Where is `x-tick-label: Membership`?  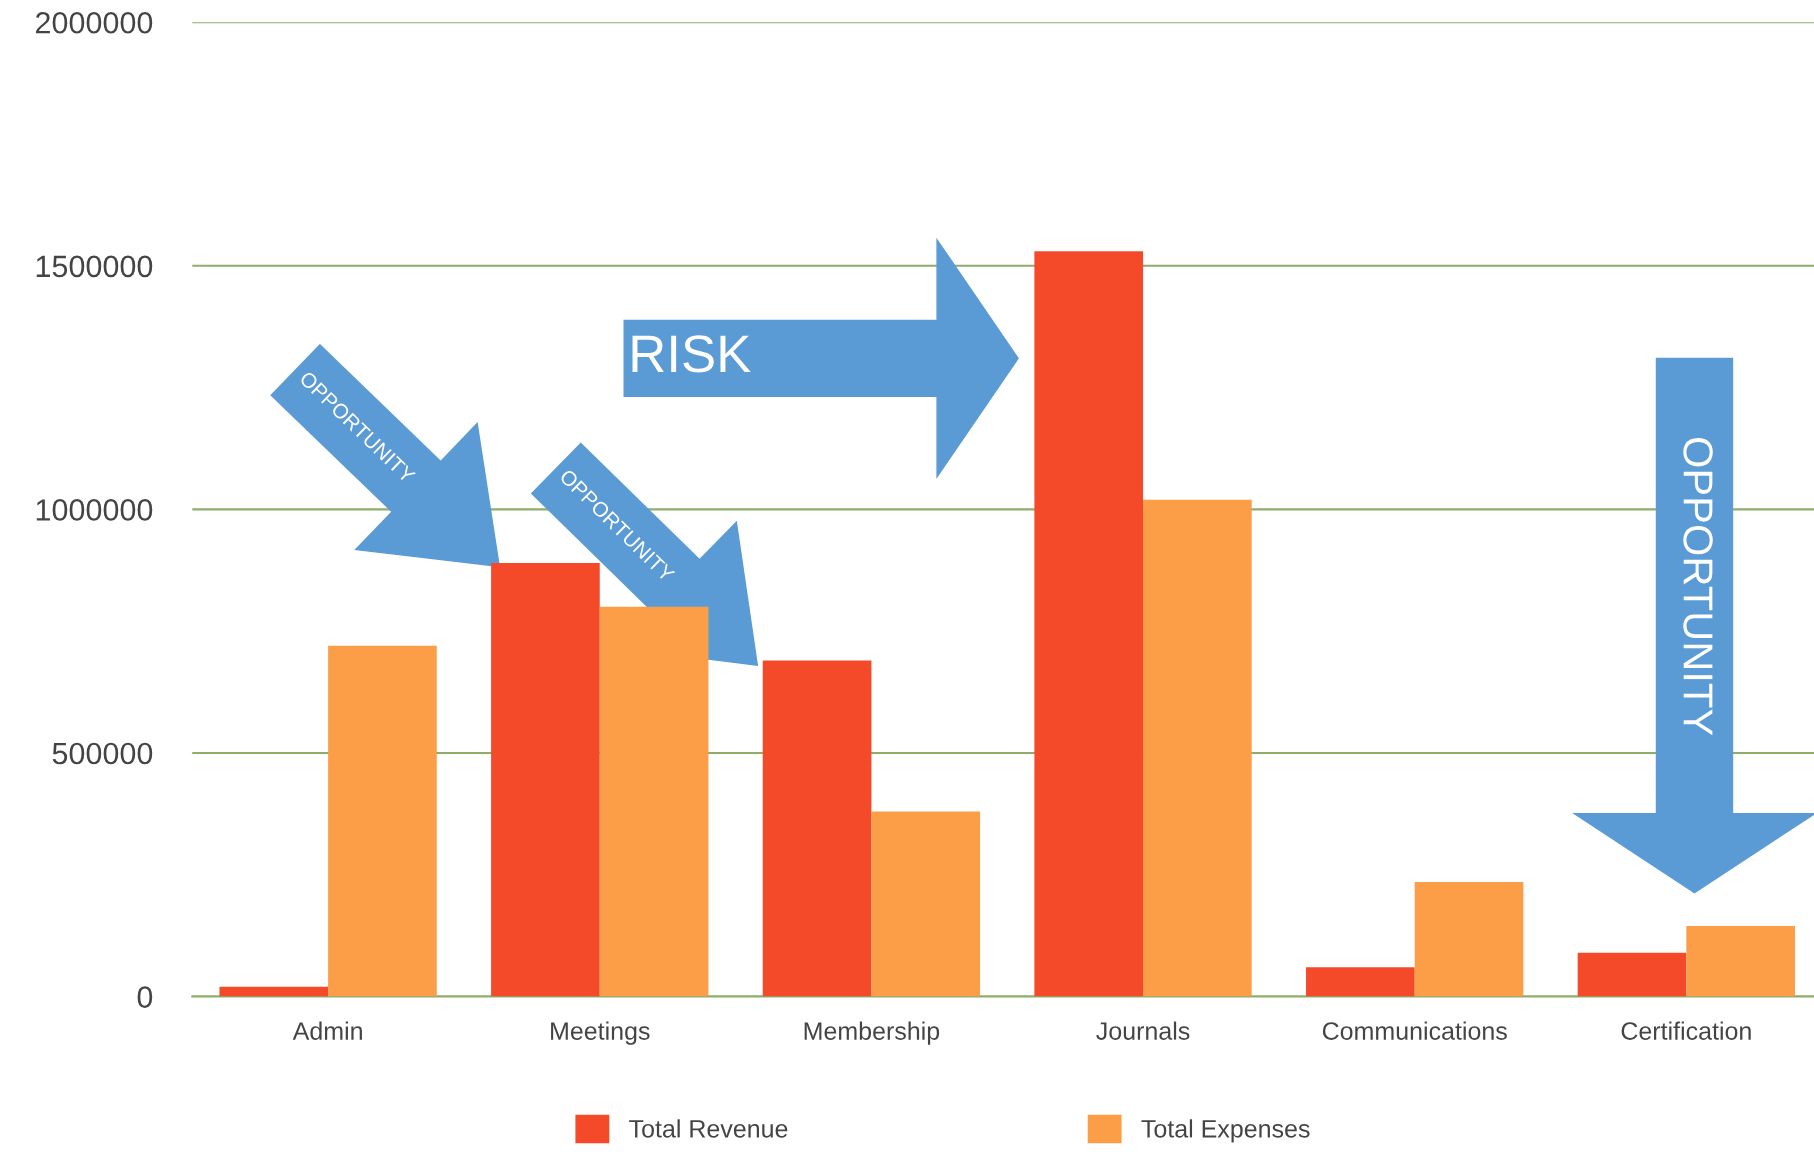
x-tick-label: Membership is located at coordinates (872, 1033).